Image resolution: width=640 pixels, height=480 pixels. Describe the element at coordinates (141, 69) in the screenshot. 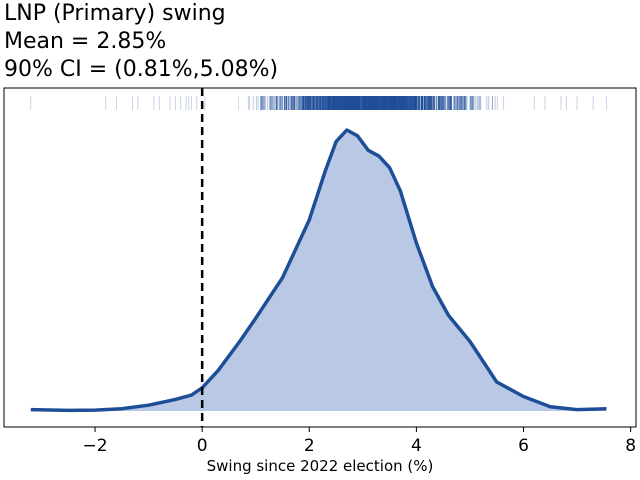

I see `chart-ci-line: 90% CI = (0.81%,5.08%)` at that location.